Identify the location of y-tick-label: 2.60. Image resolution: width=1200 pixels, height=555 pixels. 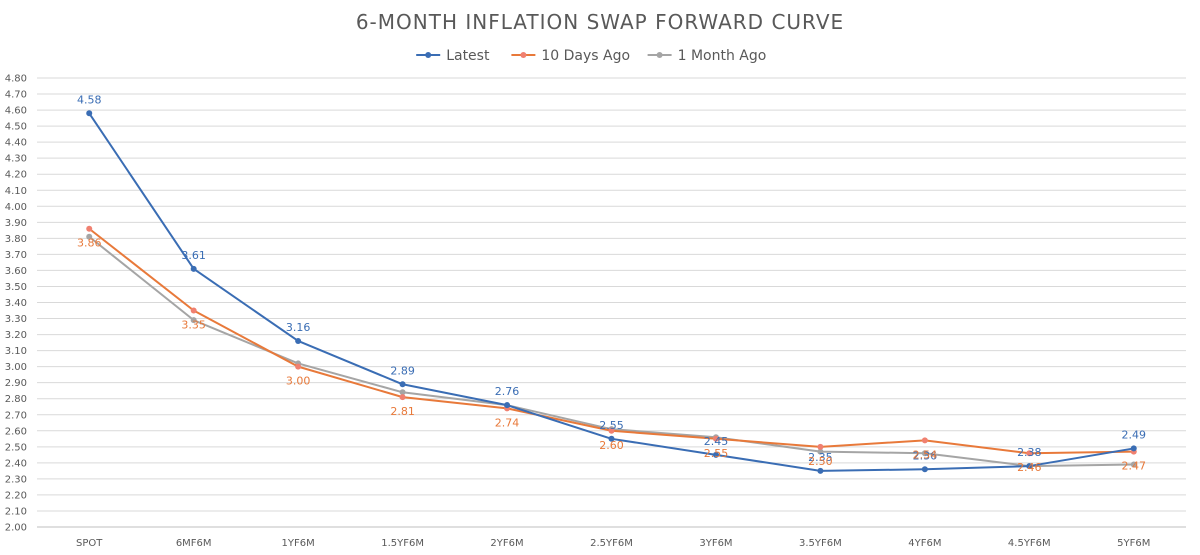
(16, 431).